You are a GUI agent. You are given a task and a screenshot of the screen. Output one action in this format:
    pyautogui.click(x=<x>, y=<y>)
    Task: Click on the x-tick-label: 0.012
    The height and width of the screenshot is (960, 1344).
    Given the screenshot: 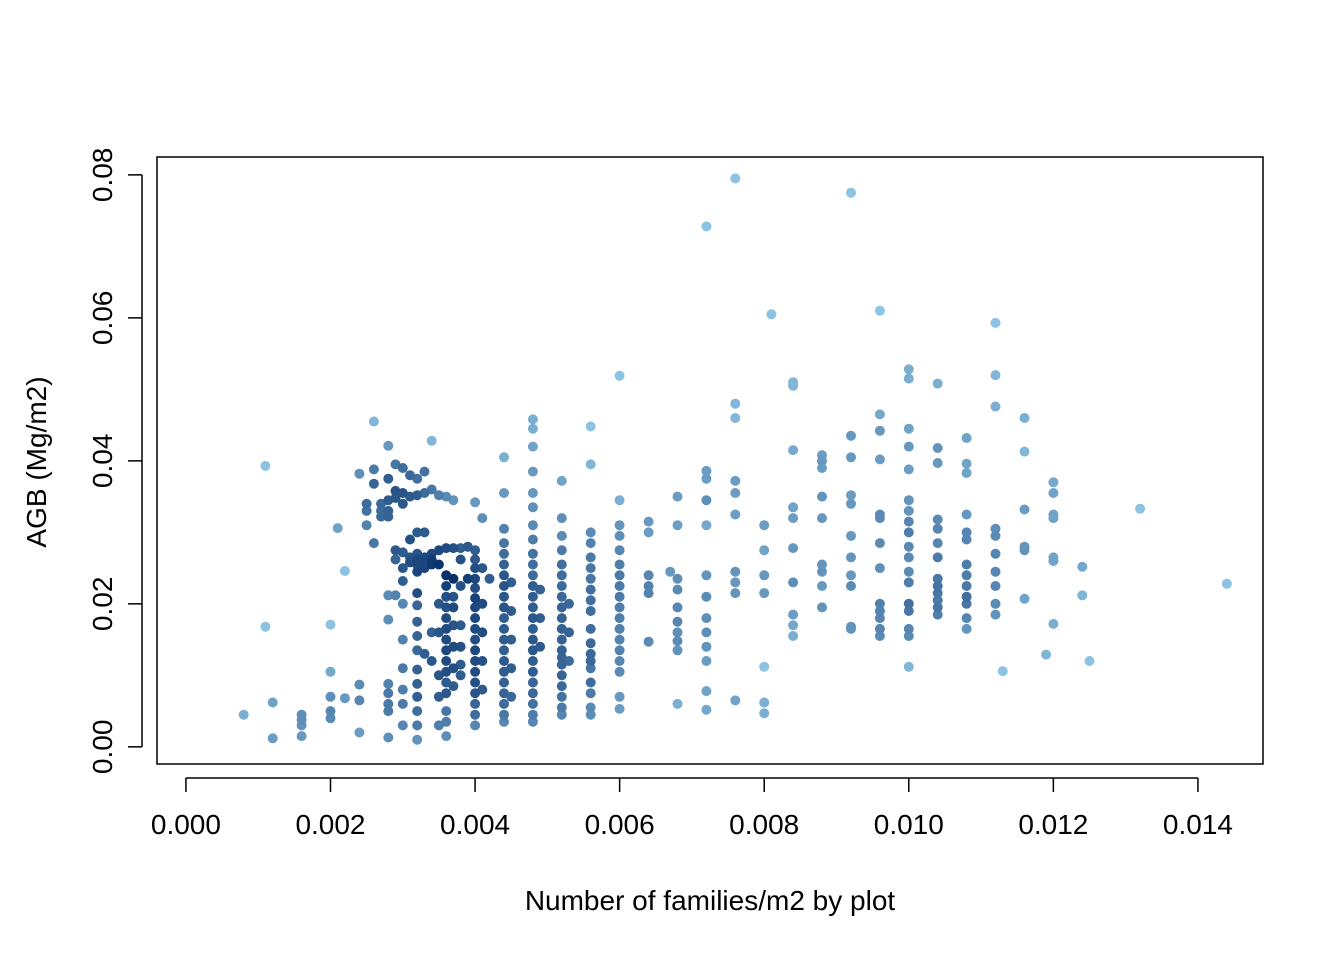 What is the action you would take?
    pyautogui.click(x=1053, y=824)
    